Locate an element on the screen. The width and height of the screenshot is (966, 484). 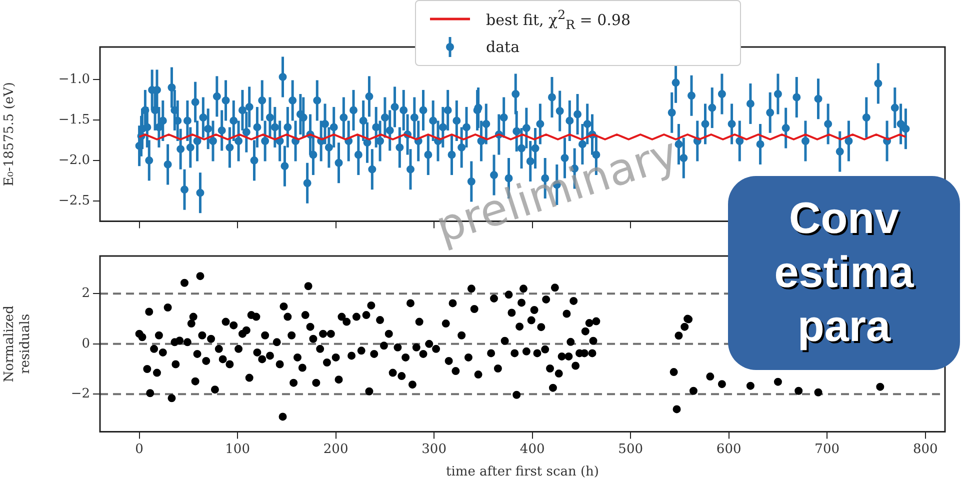
x-tick-label: 300 is located at coordinates (434, 449).